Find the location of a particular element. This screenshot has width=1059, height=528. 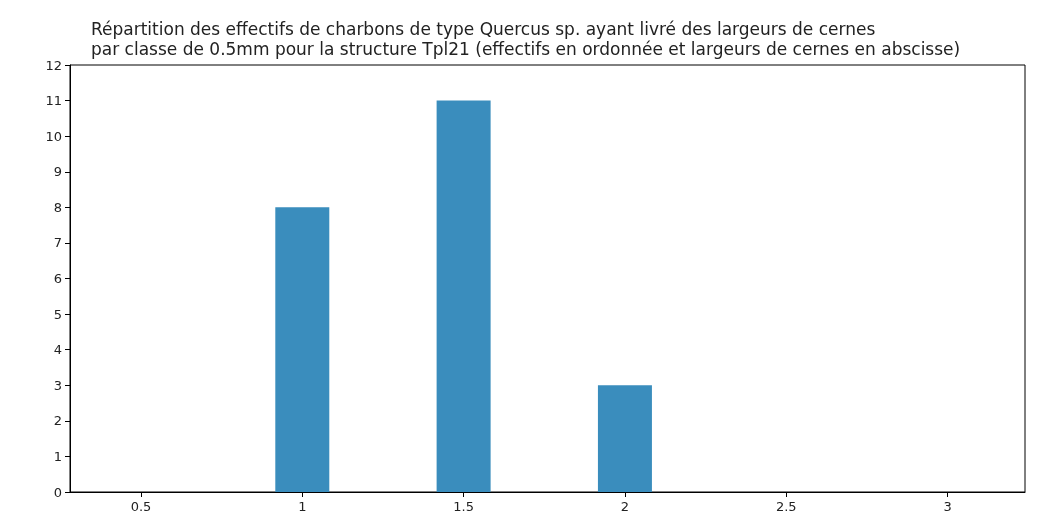

x-tick-label: 0.5 is located at coordinates (141, 506).